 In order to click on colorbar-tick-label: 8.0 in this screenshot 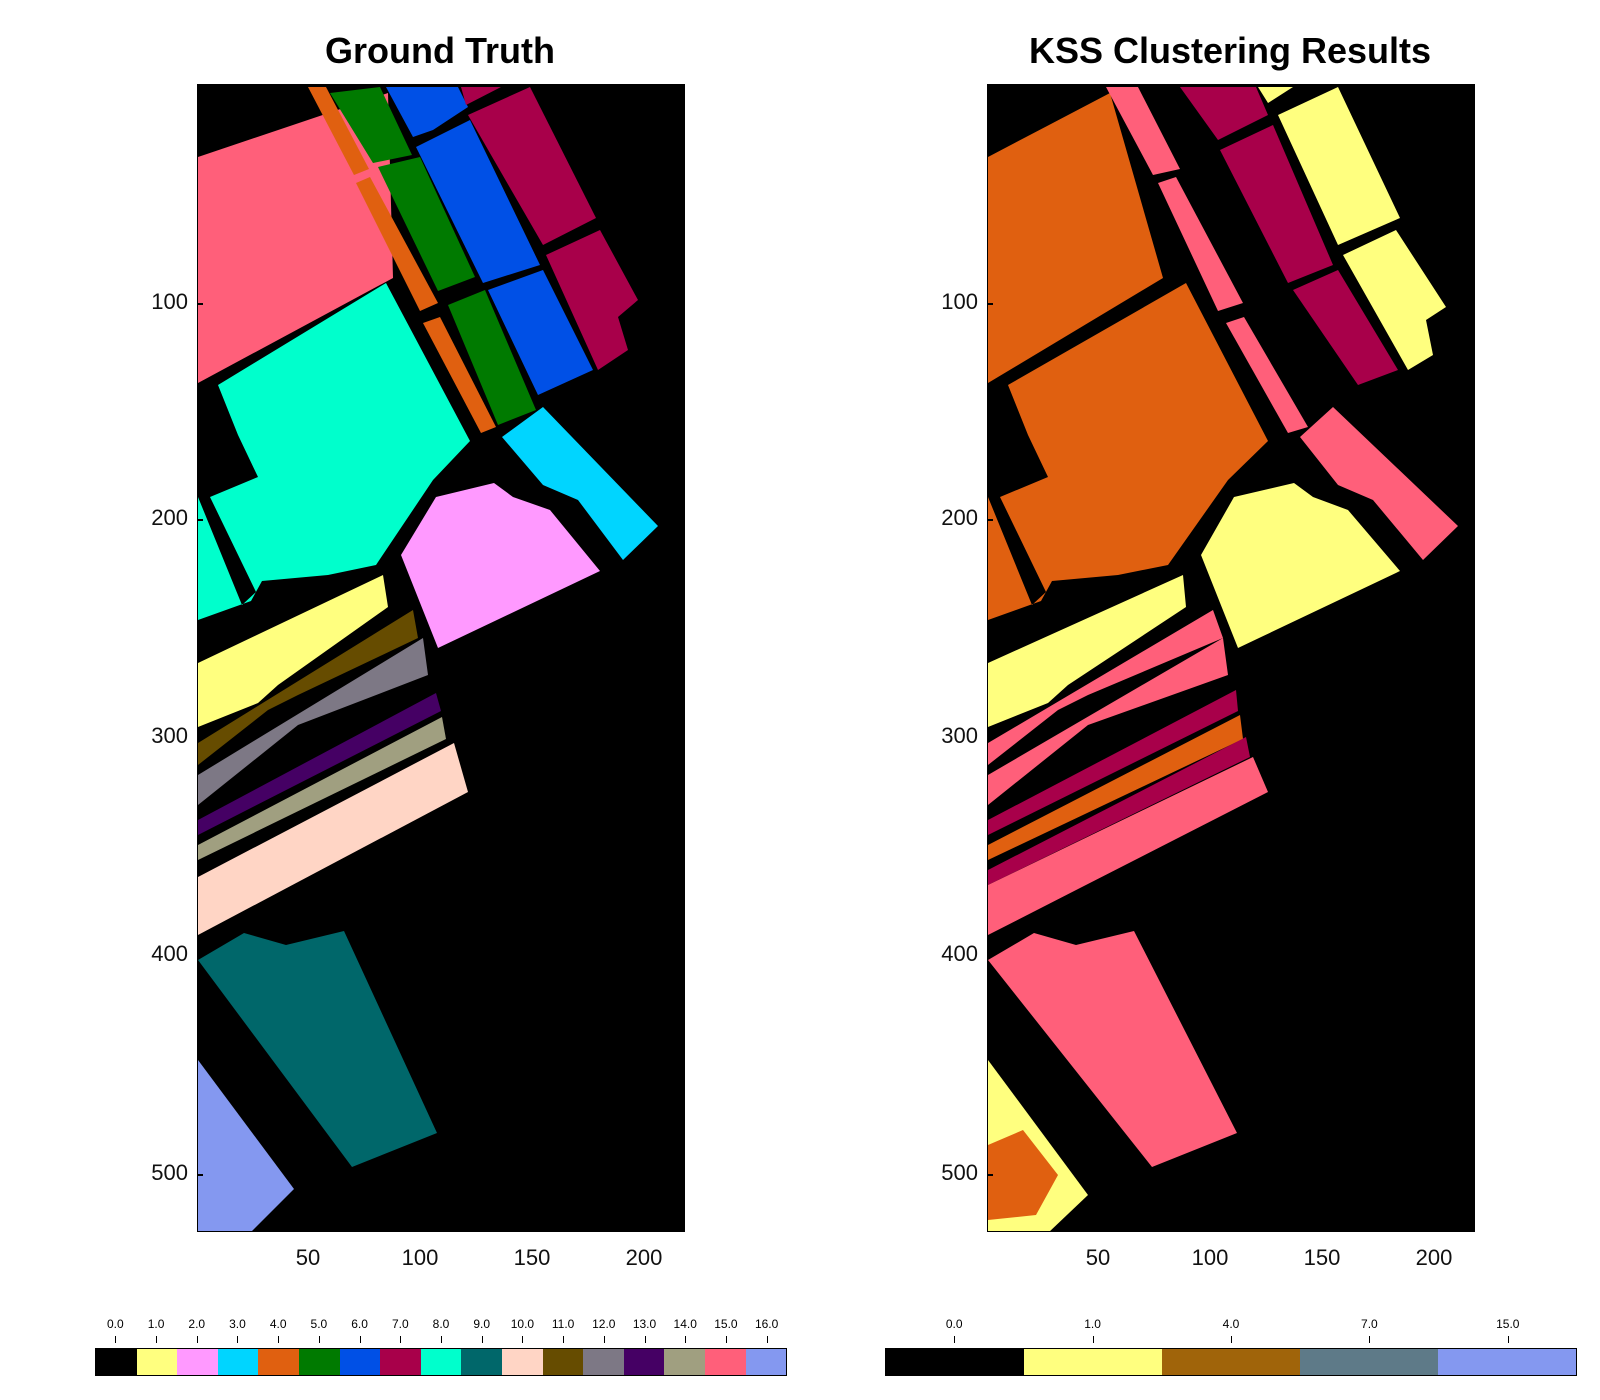, I will do `click(441, 1324)`.